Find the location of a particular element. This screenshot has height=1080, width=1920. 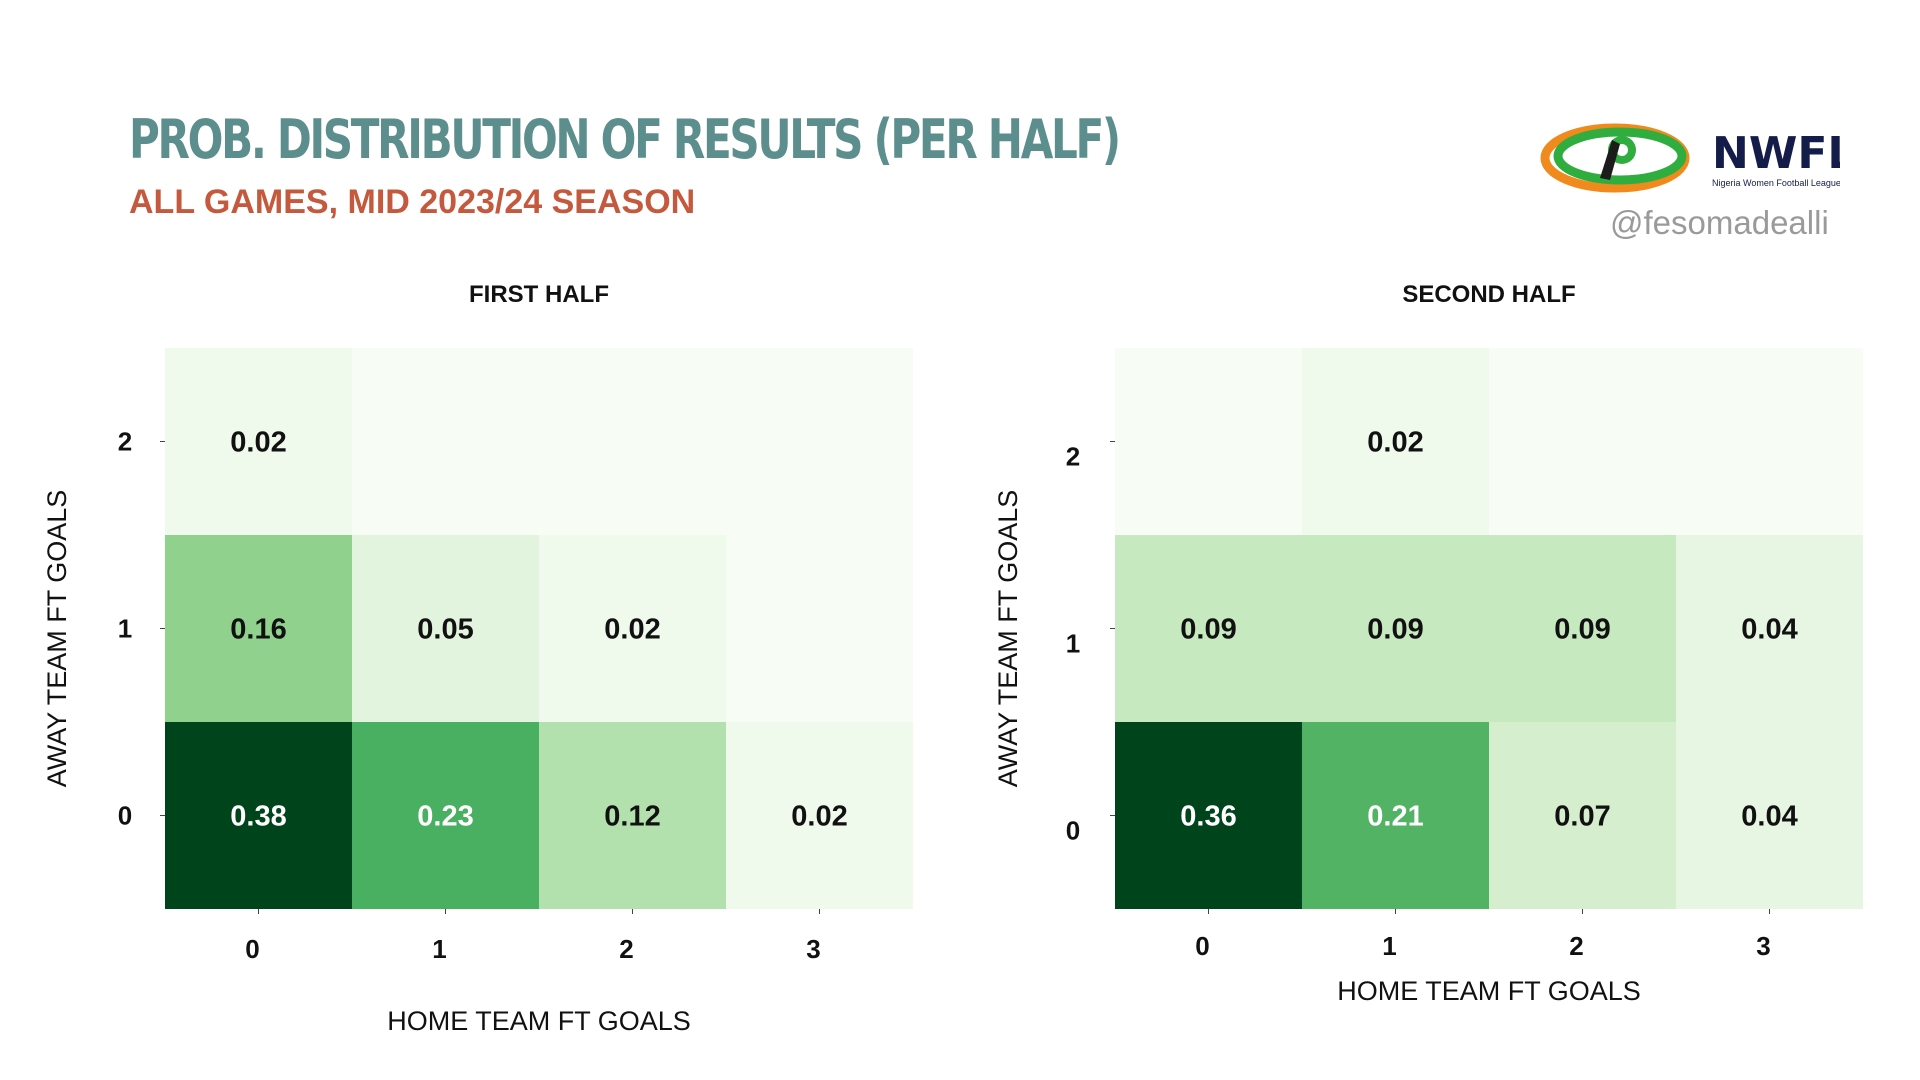

panel-1-title: FIRST HALF is located at coordinates (539, 294).